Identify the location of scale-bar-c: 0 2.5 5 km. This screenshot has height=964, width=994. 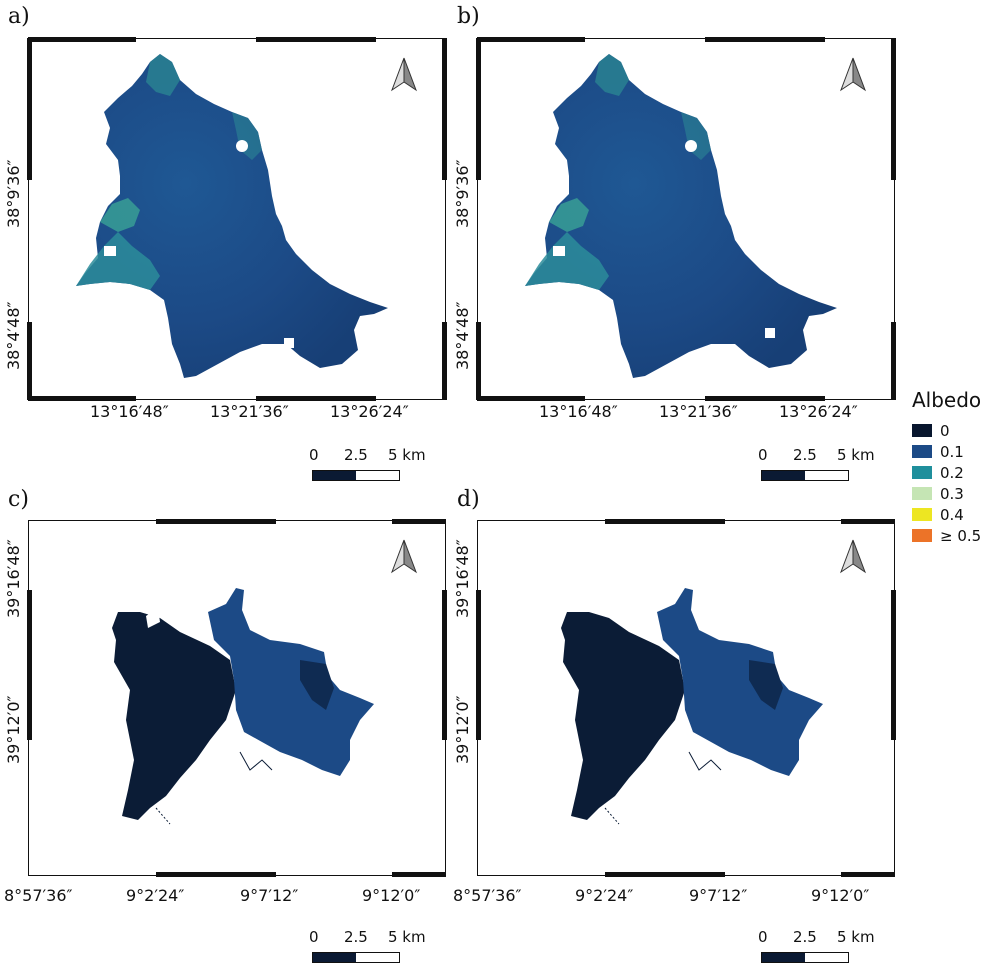
(367, 945).